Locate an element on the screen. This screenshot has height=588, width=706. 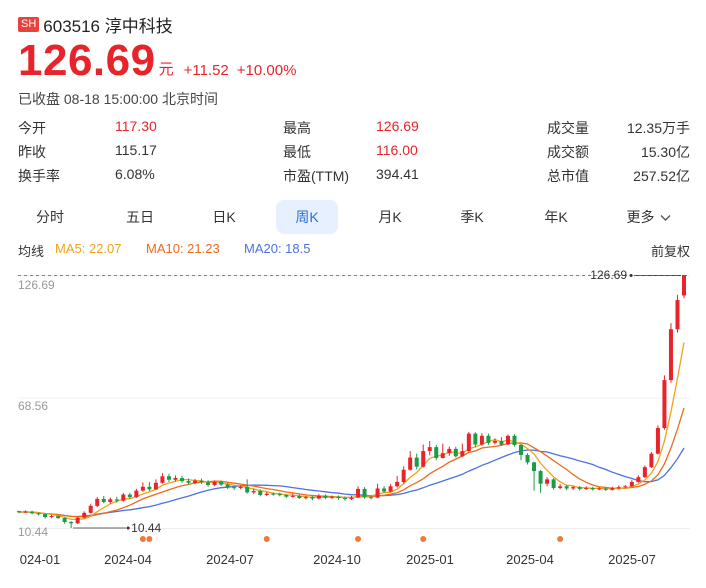
current-price: 126.69 is located at coordinates (87, 60).